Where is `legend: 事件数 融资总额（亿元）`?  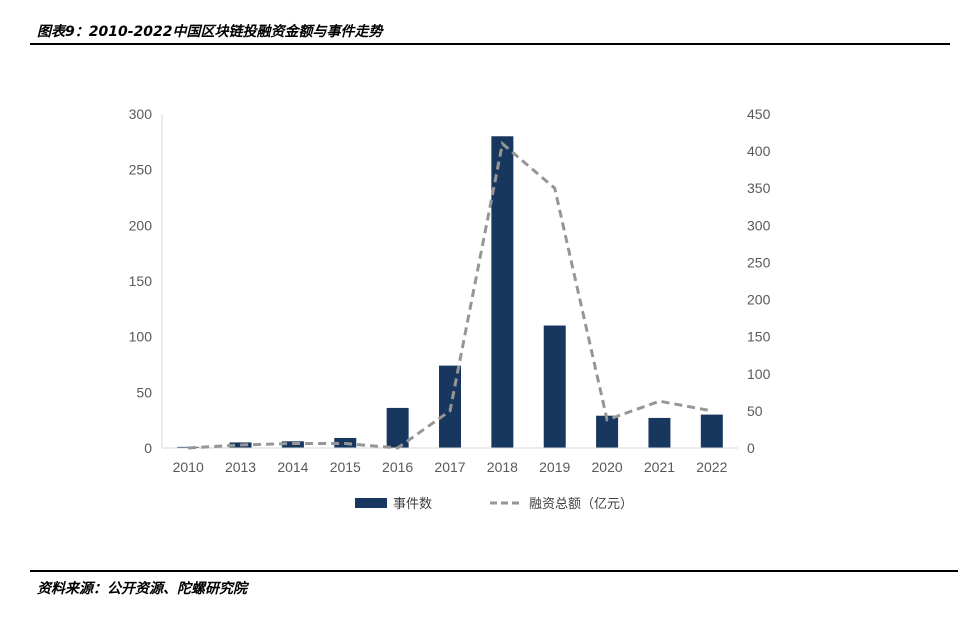
legend: 事件数 融资总额（亿元） is located at coordinates (494, 504).